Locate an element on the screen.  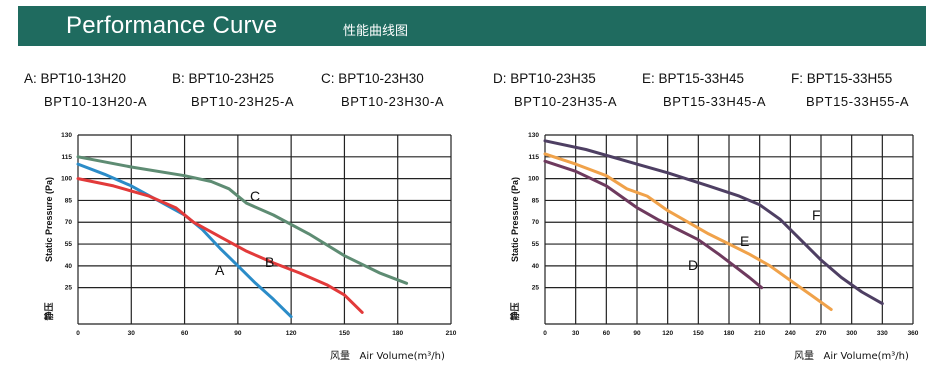
x-axis-label-1: 风量 Air Volume(m³/h) is located at coordinates (387, 354).